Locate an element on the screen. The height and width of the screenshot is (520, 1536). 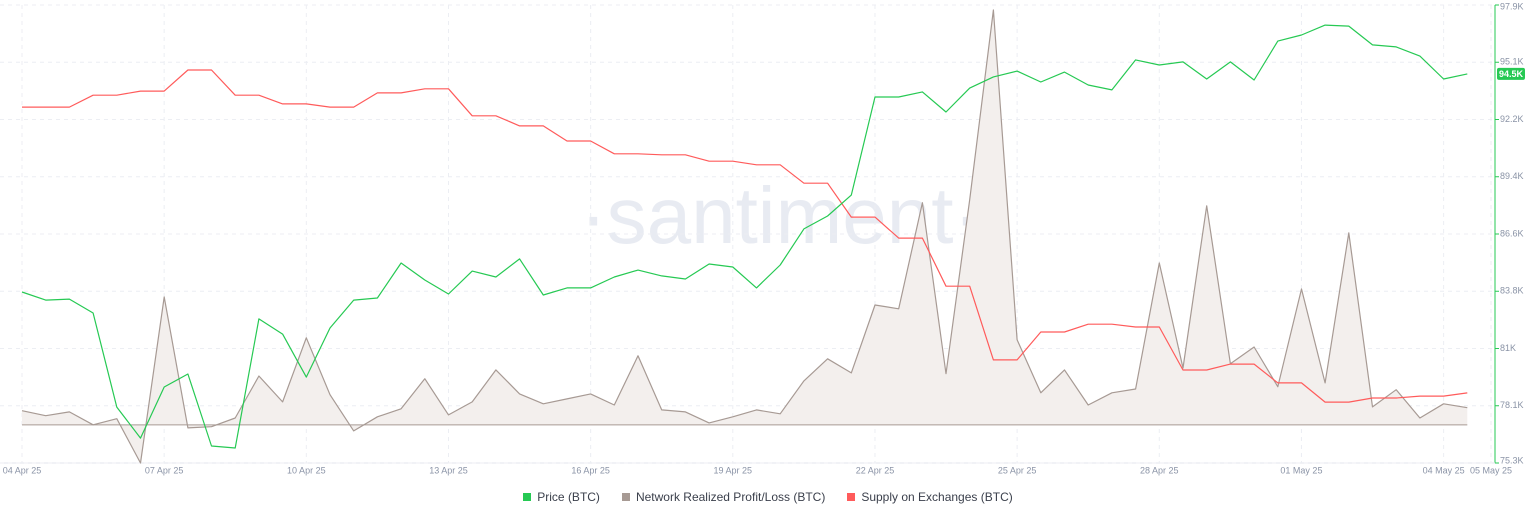
x-tick-label: 04 Apr 25 is located at coordinates (22, 470).